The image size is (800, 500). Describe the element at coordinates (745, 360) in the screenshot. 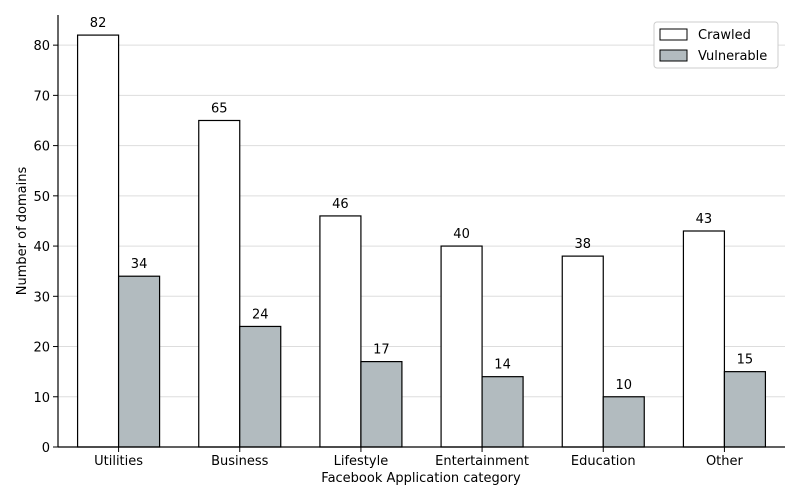

I see `data-label-vulnerable-other: 15` at that location.